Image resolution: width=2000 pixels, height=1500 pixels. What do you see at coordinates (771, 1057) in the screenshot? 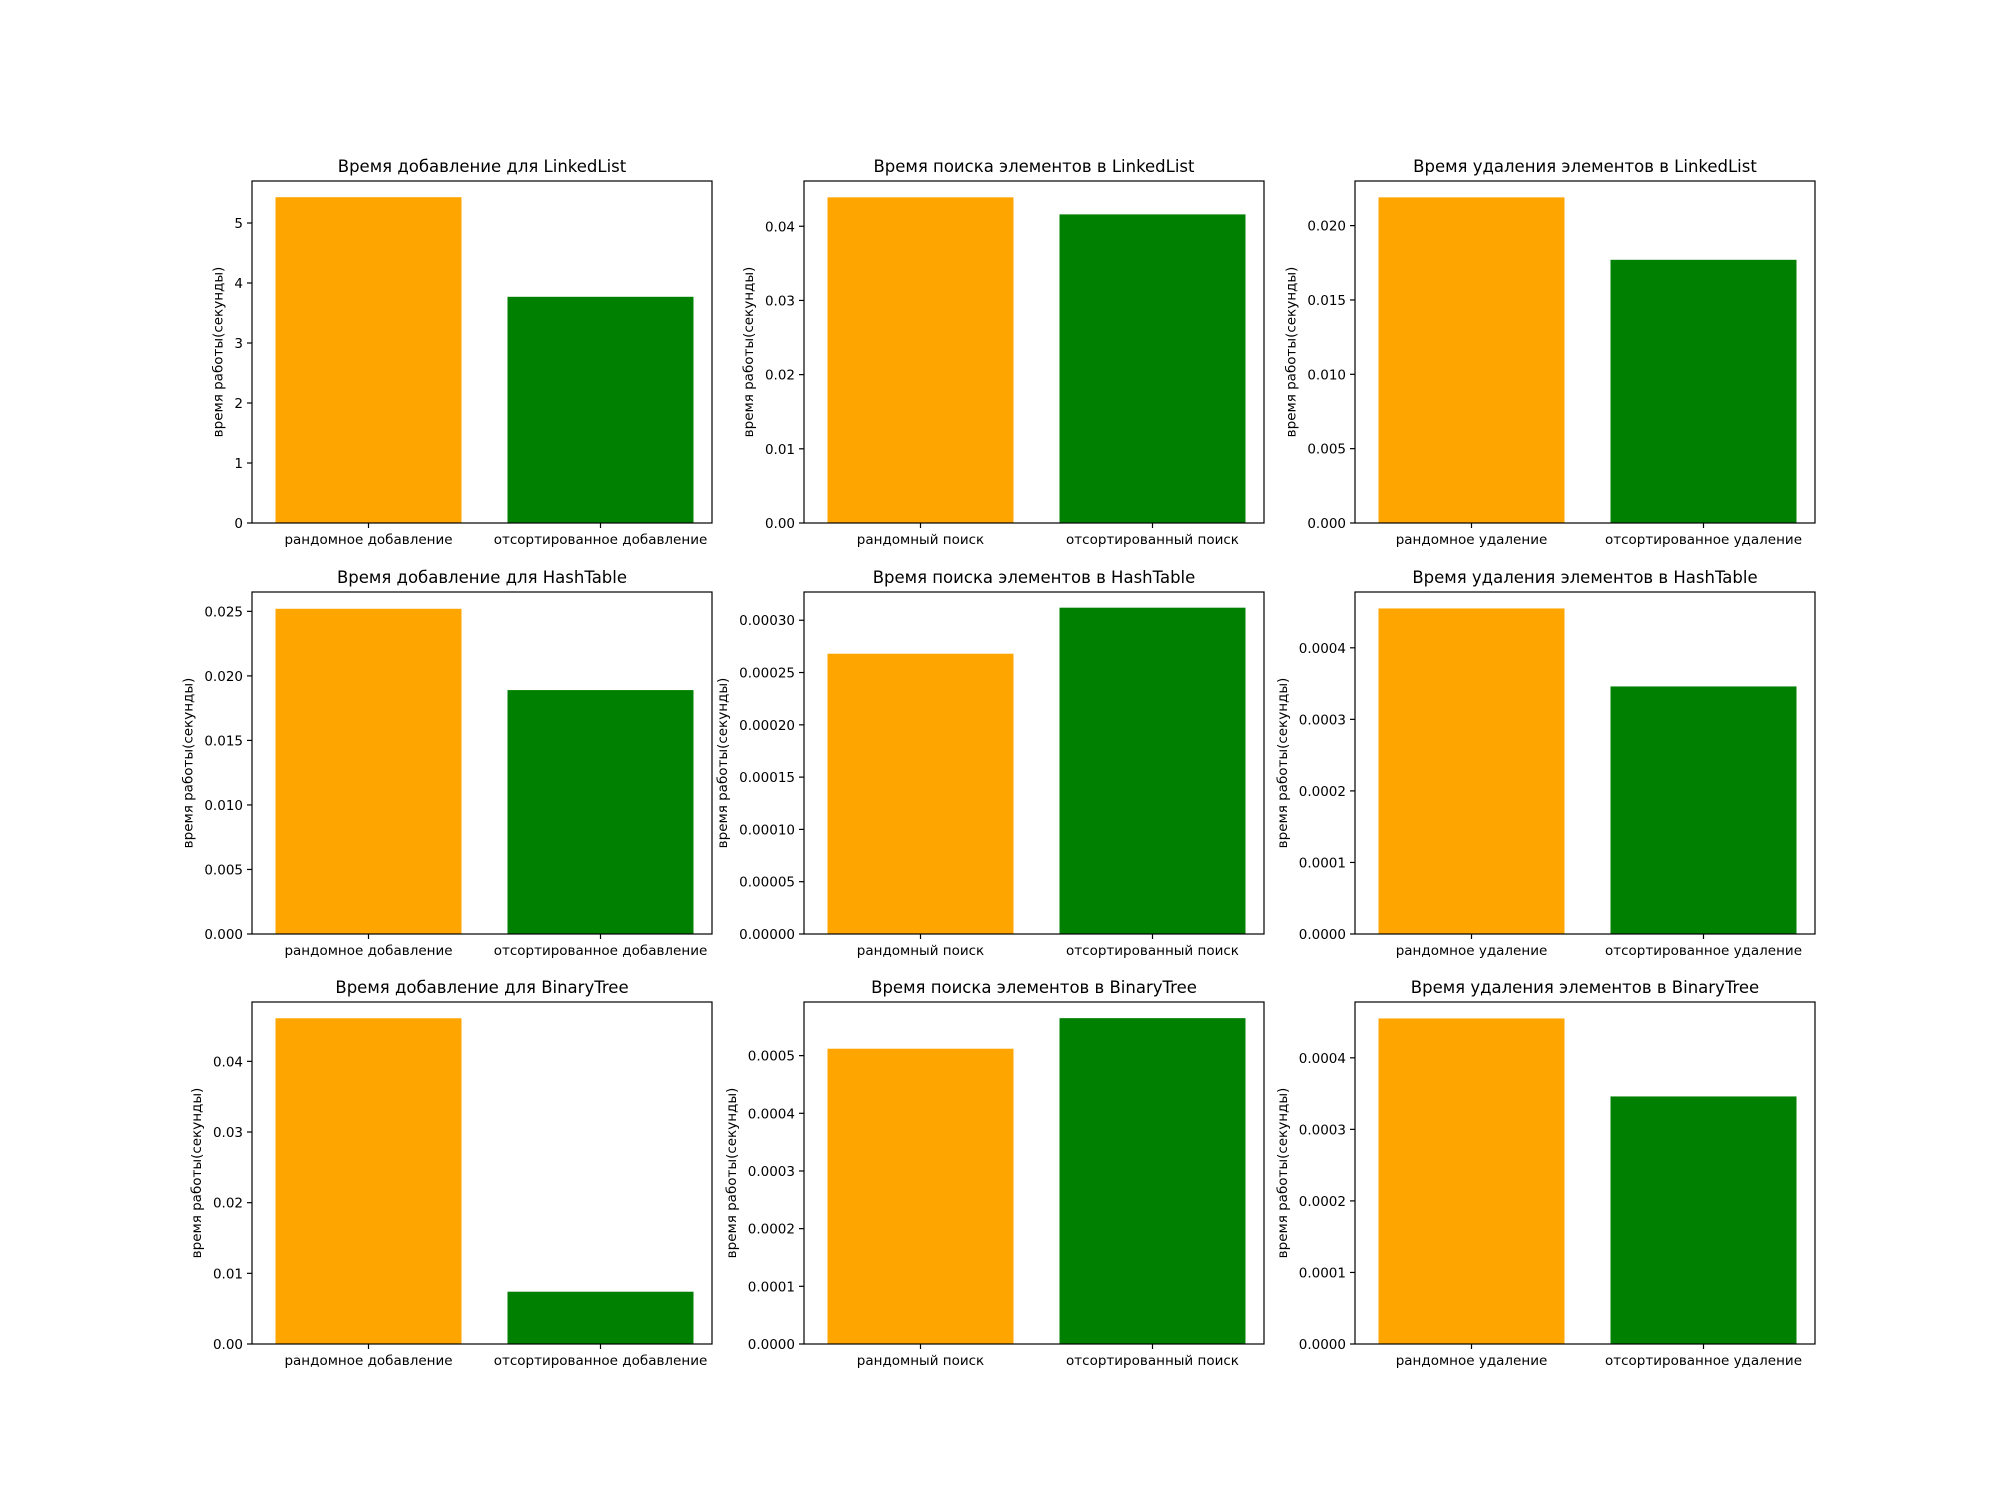
I see `y-tick-label: 0.0005` at bounding box center [771, 1057].